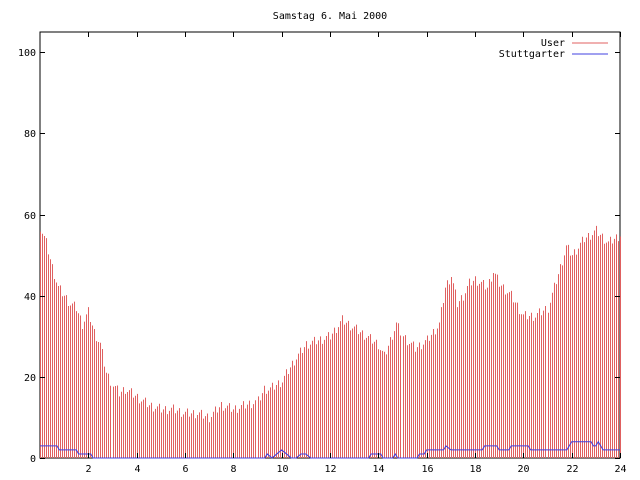 Image resolution: width=640 pixels, height=480 pixels. I want to click on y-tick-label: 100, so click(27, 53).